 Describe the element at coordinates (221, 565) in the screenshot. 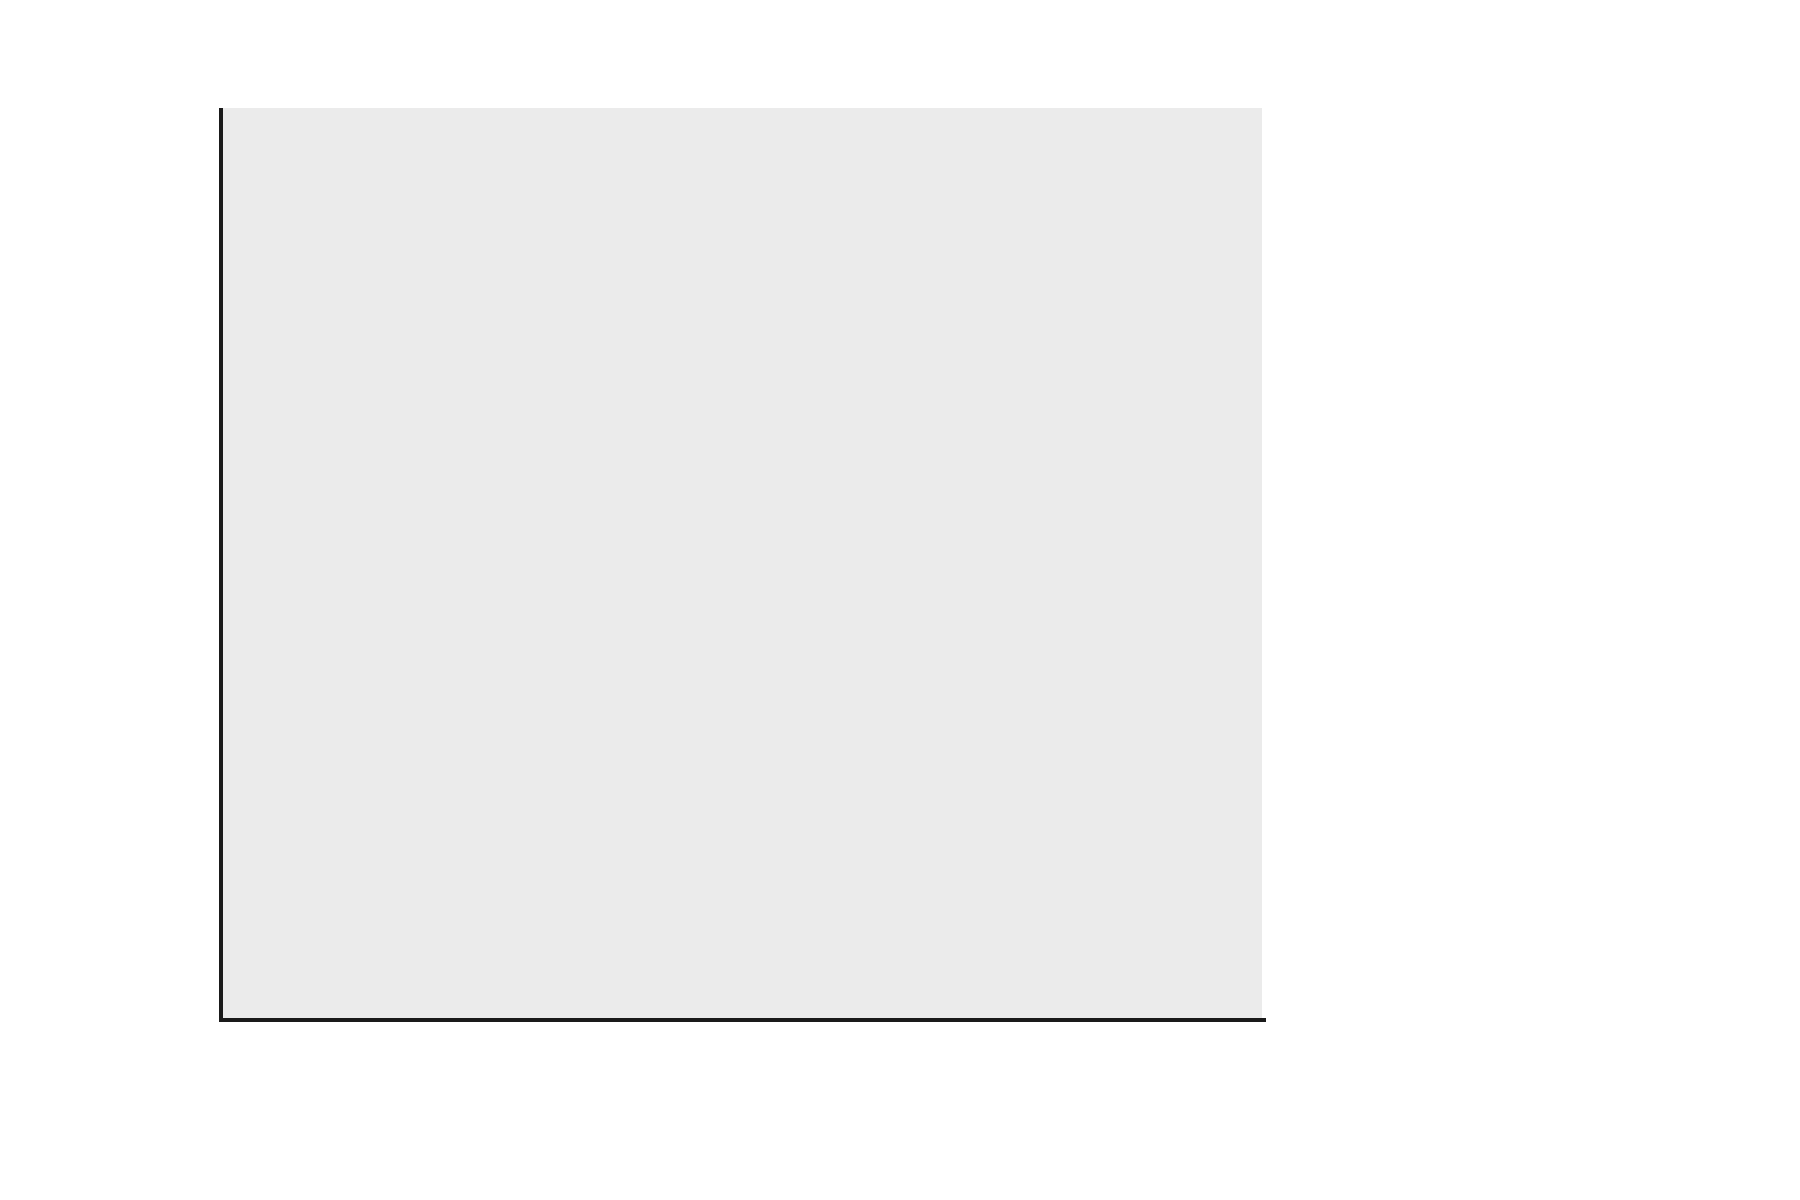

I see `y-axis-line` at that location.